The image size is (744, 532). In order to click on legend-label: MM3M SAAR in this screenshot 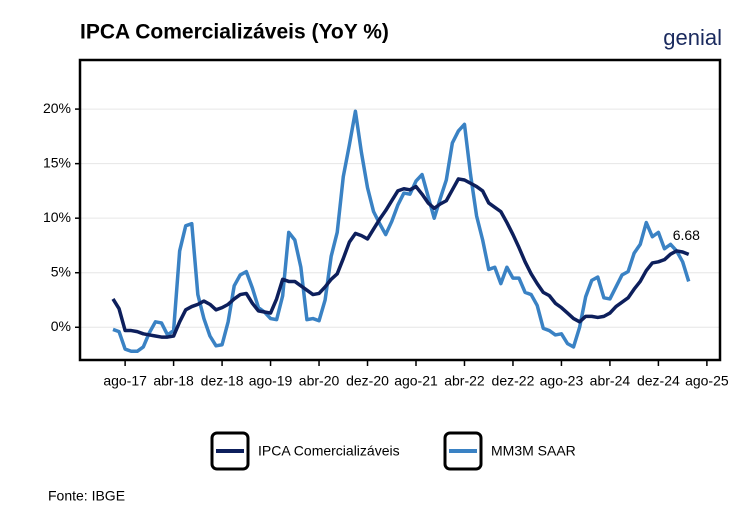, I will do `click(533, 451)`.